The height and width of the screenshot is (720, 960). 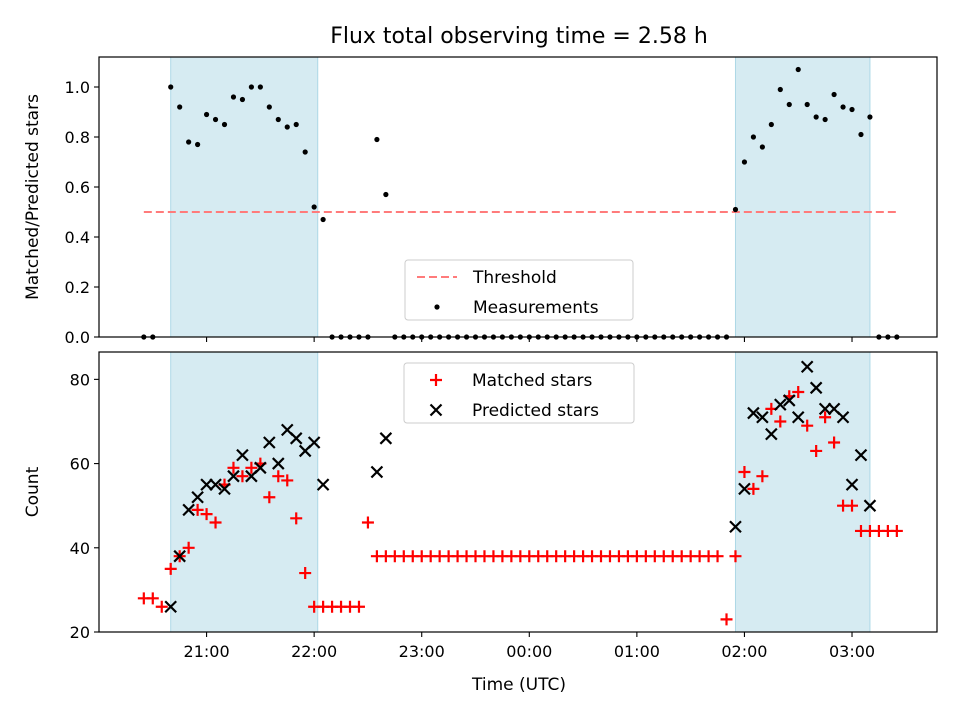 I want to click on x-tick-label: 21:00, so click(x=207, y=651).